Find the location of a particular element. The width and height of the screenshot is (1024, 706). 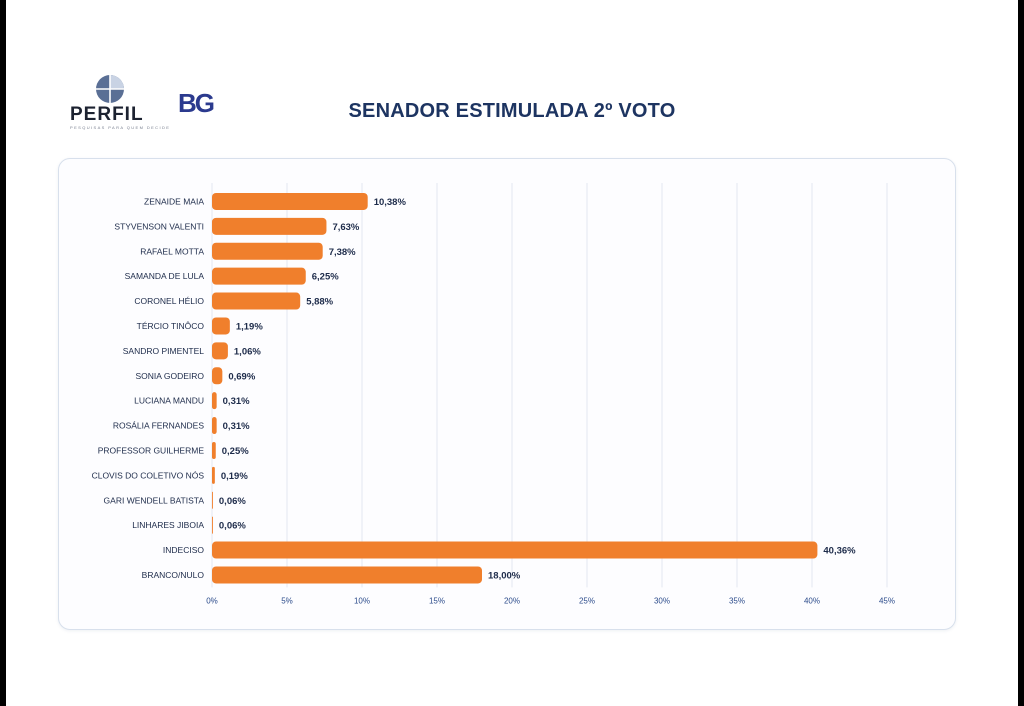

category-label: CLOVIS DO COLETIVO NÓS is located at coordinates (148, 475).